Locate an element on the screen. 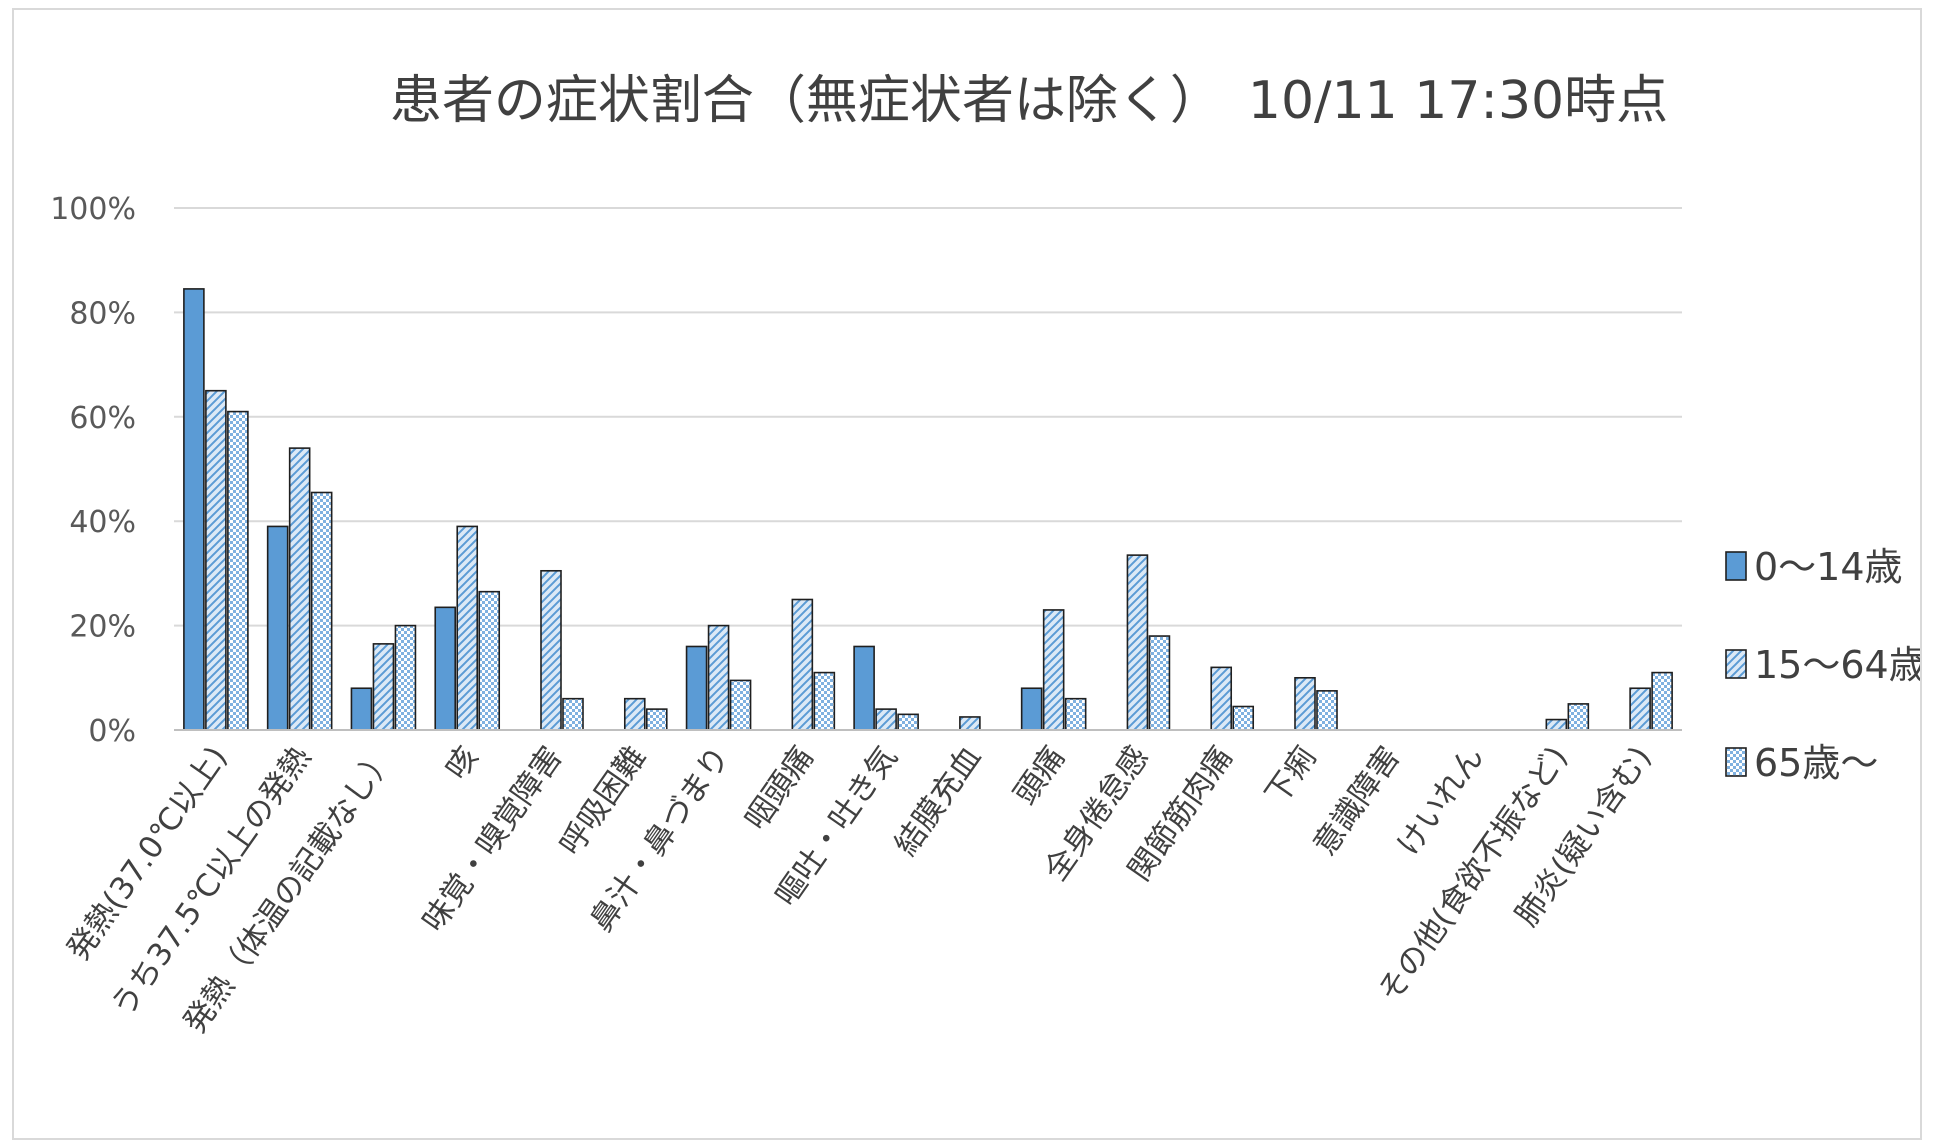 The width and height of the screenshot is (1935, 1148). y-tick-label: 80% is located at coordinates (102, 313).